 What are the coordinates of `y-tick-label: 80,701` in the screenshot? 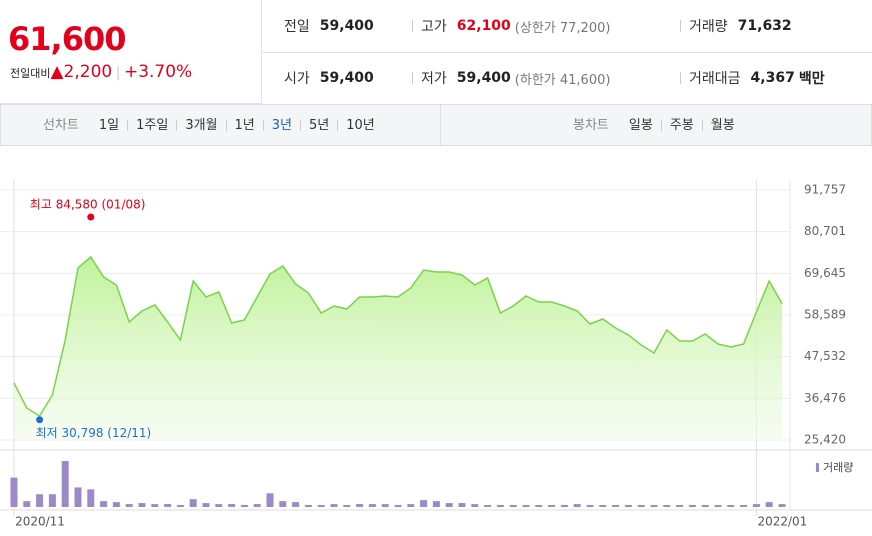 It's located at (825, 231).